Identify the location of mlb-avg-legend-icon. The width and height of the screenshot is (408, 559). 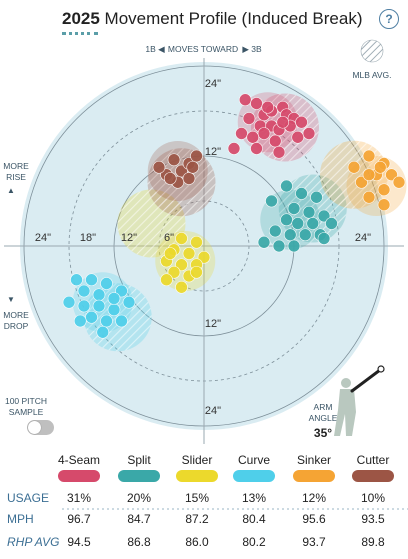
(372, 51).